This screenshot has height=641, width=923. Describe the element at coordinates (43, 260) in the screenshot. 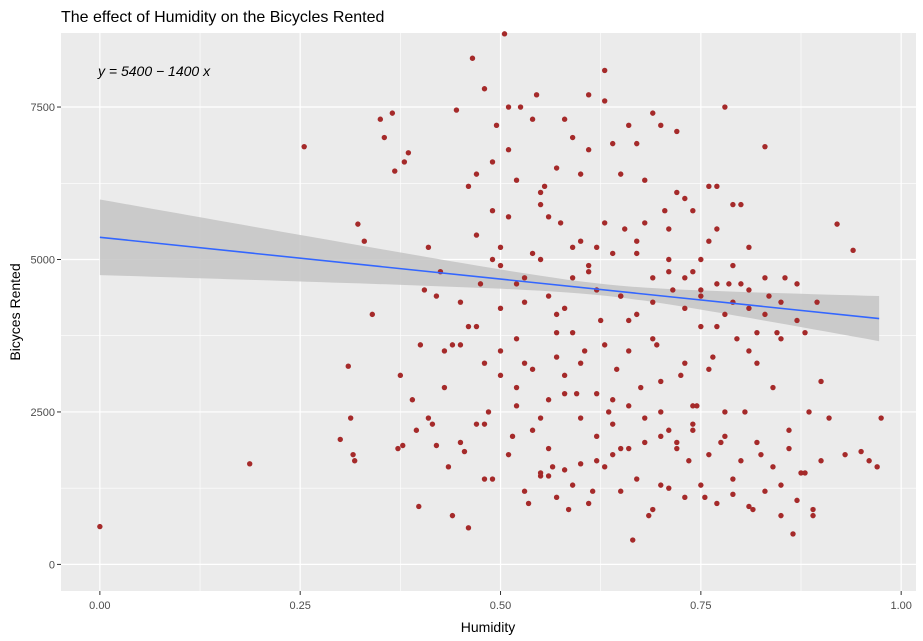

I see `y-tick-label: 5000` at that location.